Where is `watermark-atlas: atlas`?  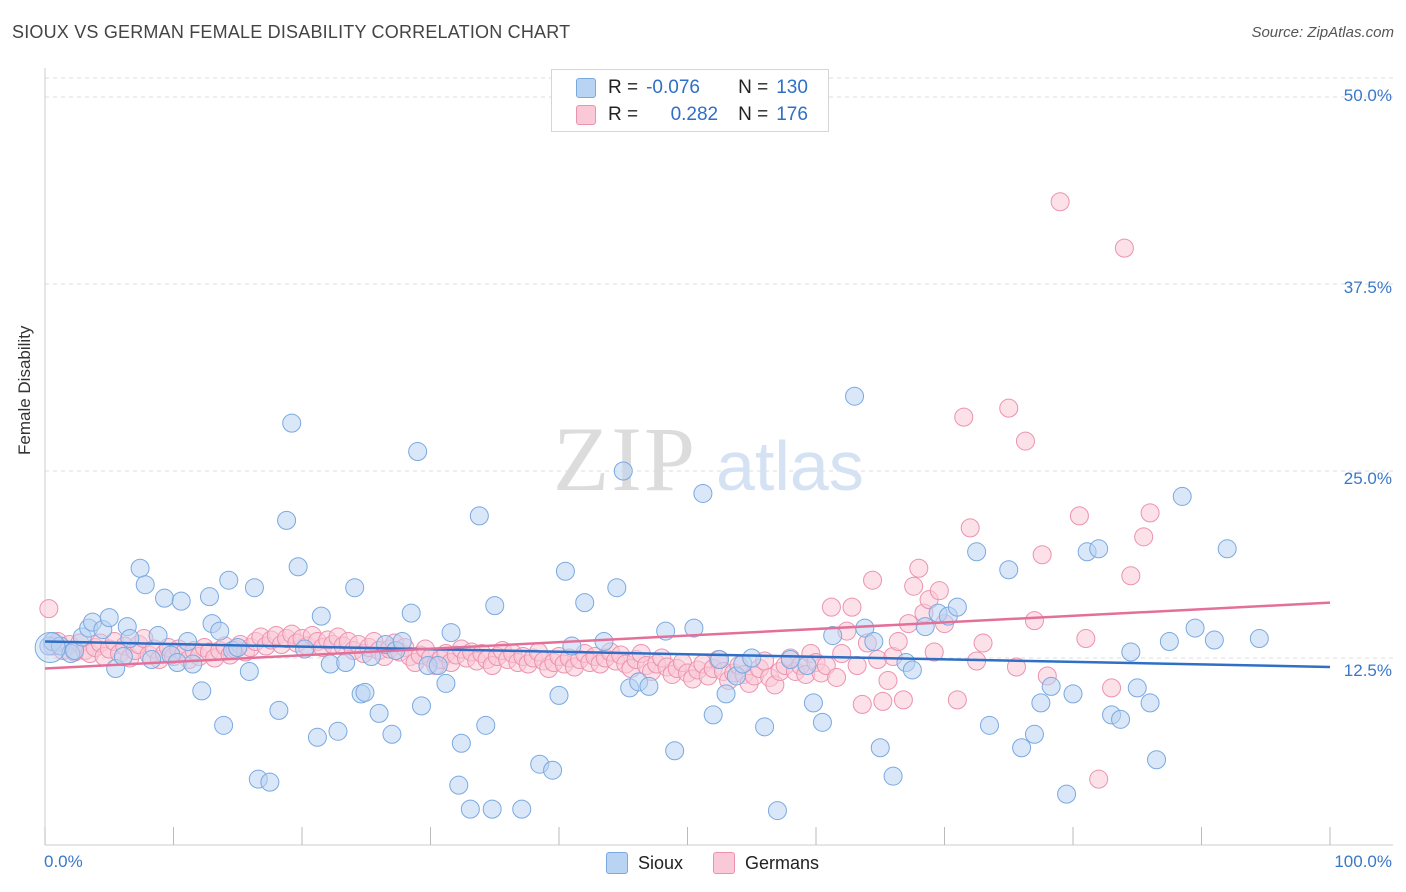 watermark-atlas: atlas is located at coordinates (790, 466).